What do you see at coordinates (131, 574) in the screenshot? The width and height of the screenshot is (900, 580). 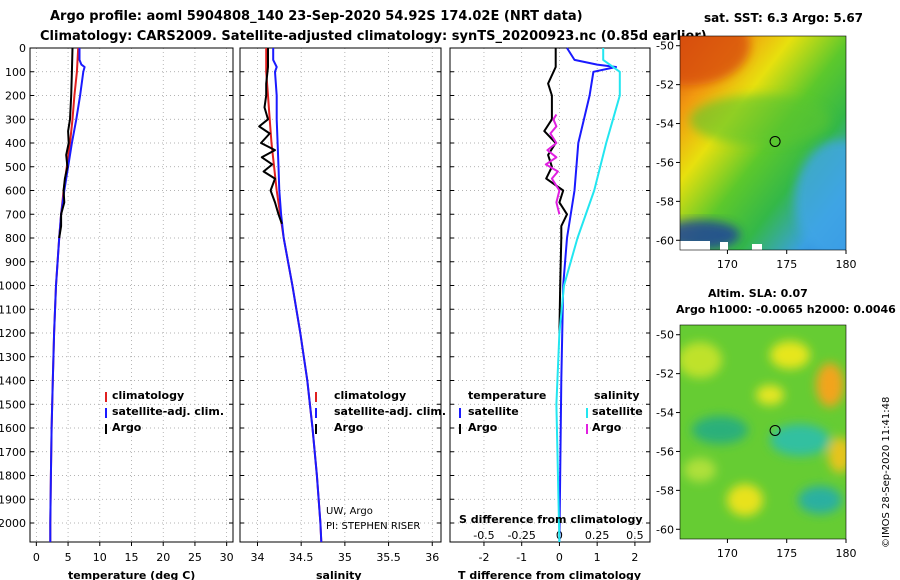 I see `temperature-xlabel: temperature (deg C)` at bounding box center [131, 574].